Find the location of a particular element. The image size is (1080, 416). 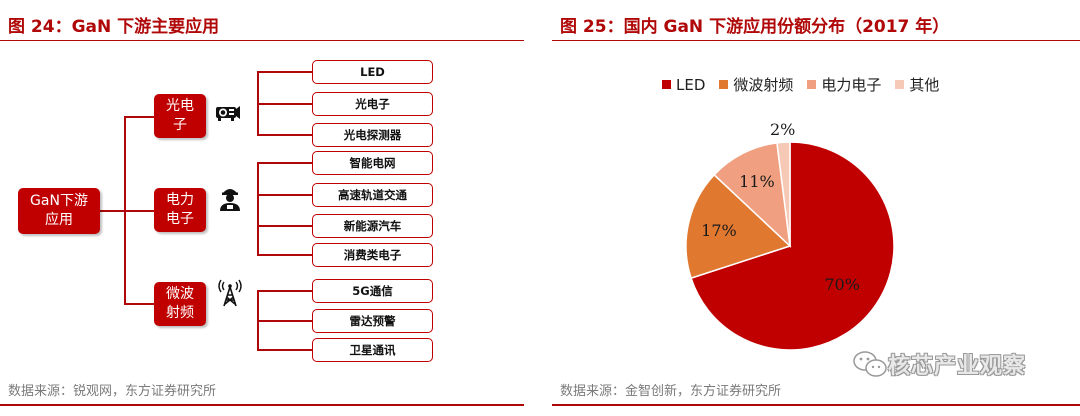

root-connector is located at coordinates (112, 211).